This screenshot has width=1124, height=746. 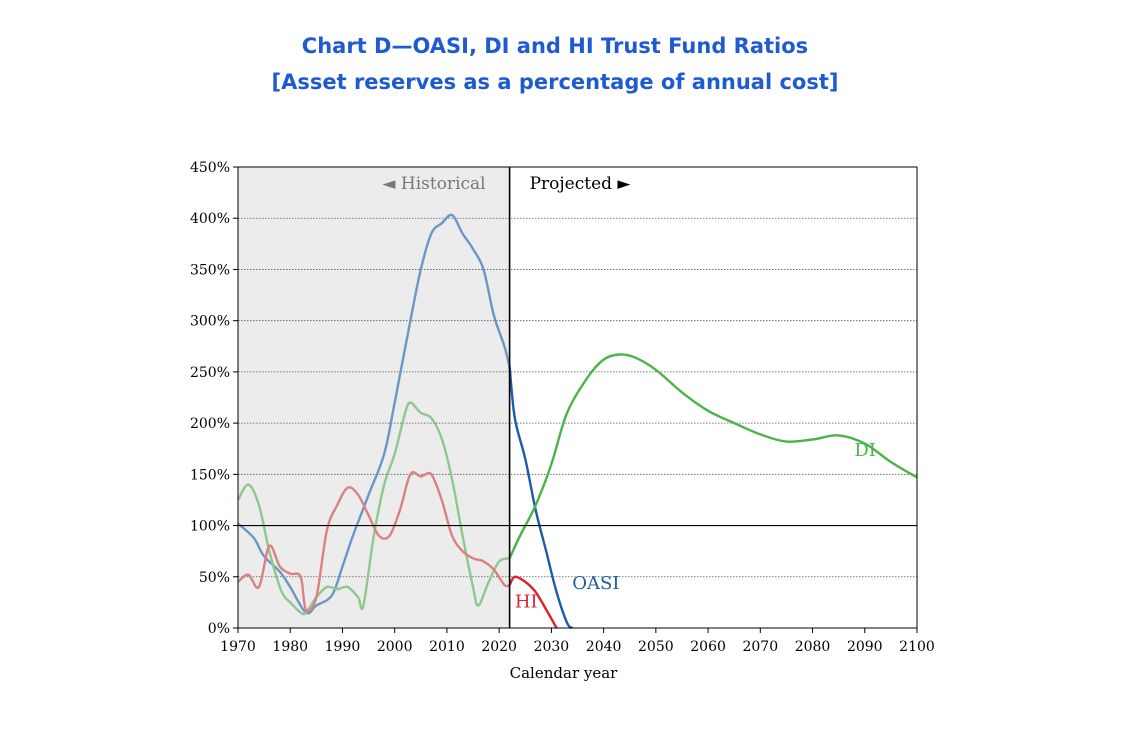 What do you see at coordinates (708, 647) in the screenshot?
I see `x-tick-label: 2060` at bounding box center [708, 647].